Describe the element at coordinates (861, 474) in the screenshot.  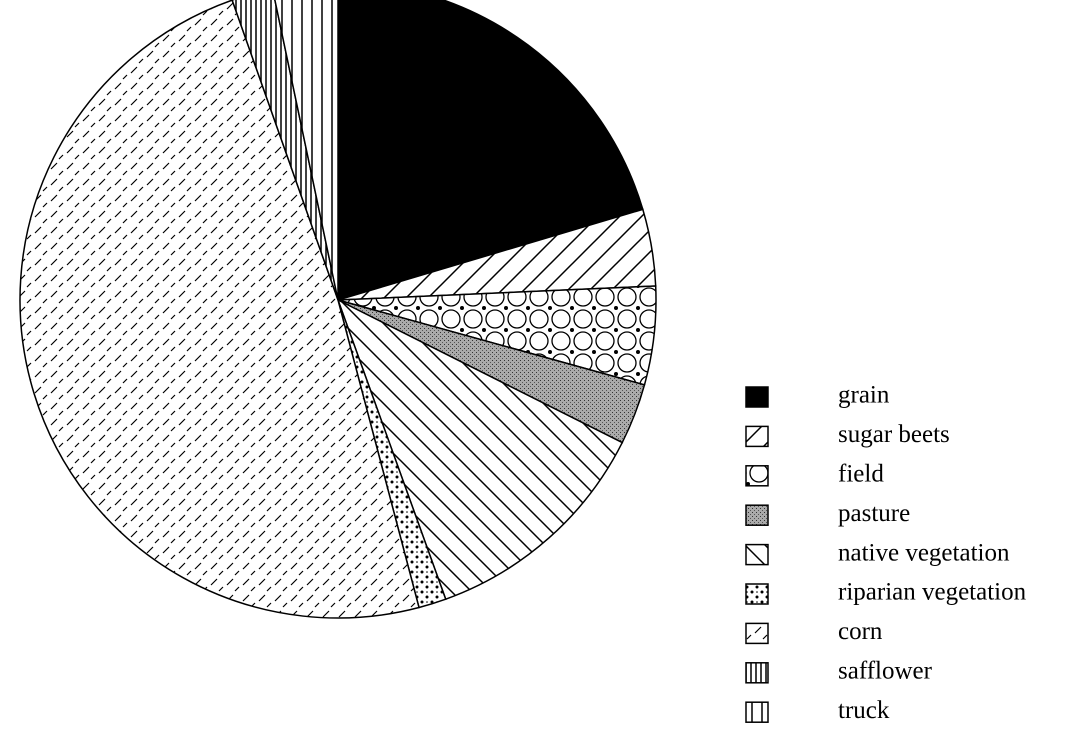
I see `legend-label: field` at that location.